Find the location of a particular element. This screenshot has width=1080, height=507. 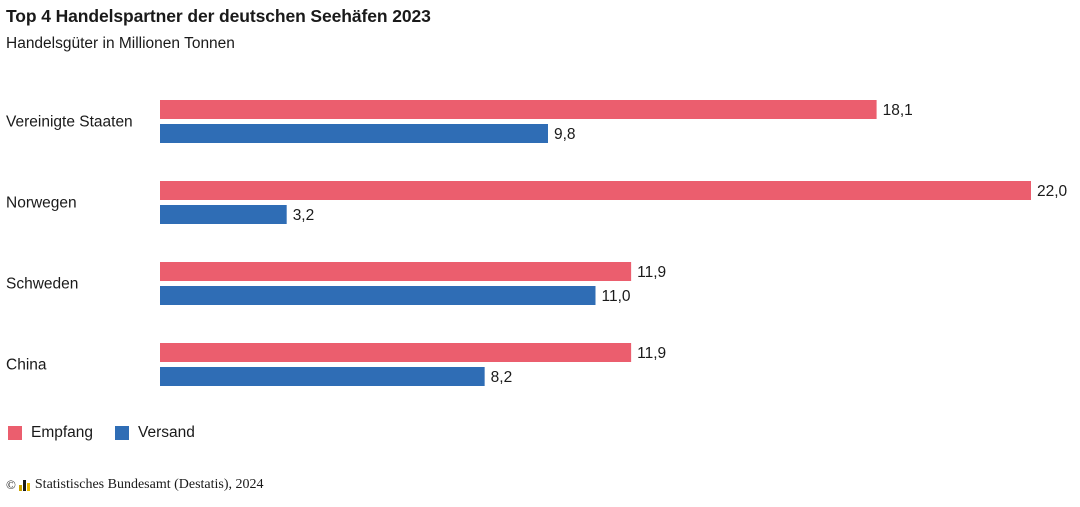

destatis-logo-icon is located at coordinates (24, 485).